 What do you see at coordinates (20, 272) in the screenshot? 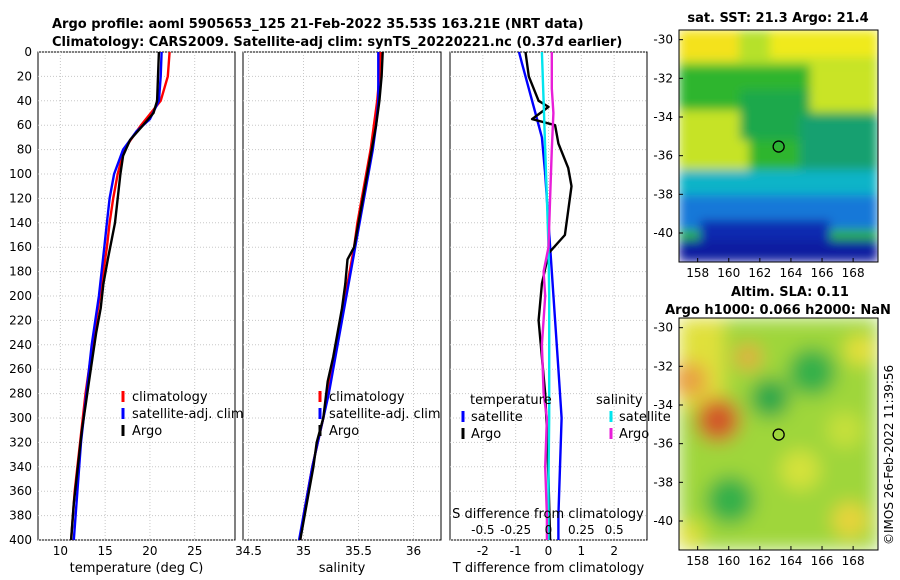
I see `y-tick-label: 180` at bounding box center [20, 272].